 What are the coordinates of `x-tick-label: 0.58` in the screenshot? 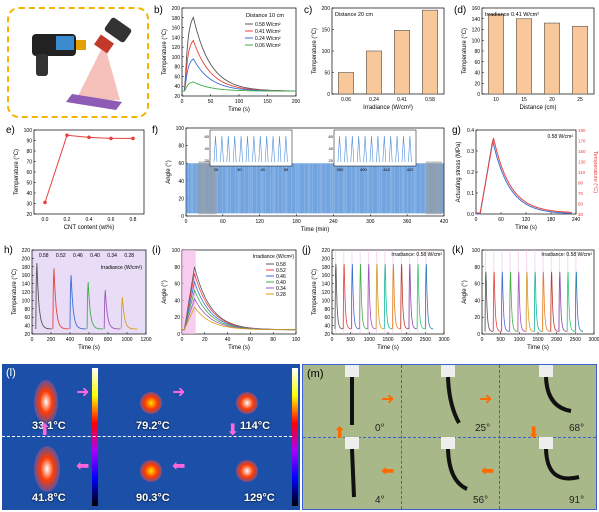 It's located at (430, 100).